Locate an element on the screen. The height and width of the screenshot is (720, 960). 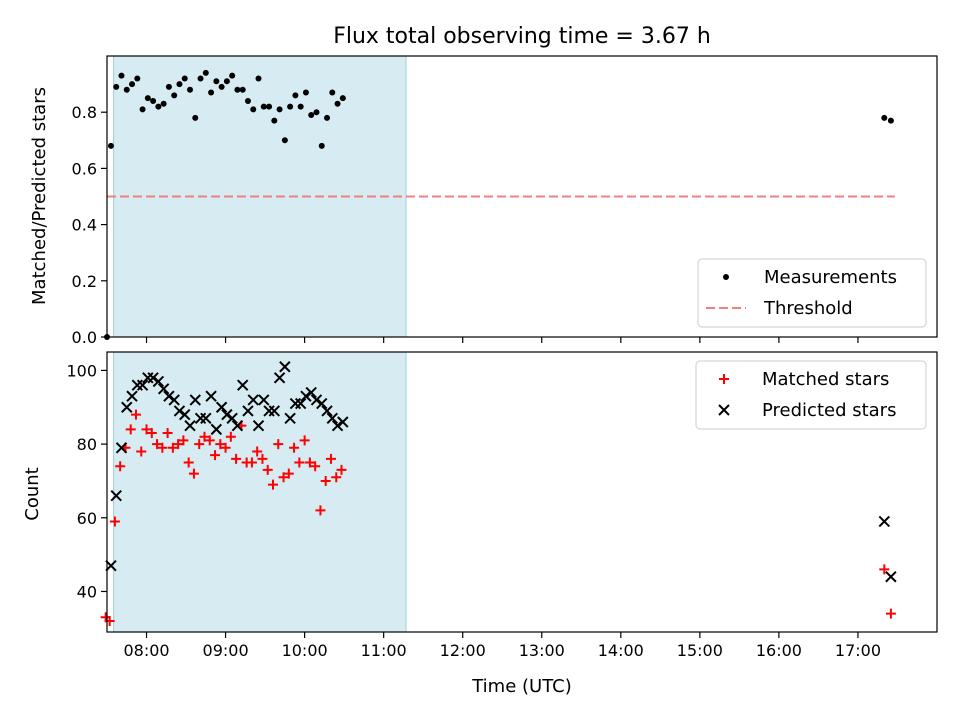
x-tick-label: 15:00 is located at coordinates (700, 650).